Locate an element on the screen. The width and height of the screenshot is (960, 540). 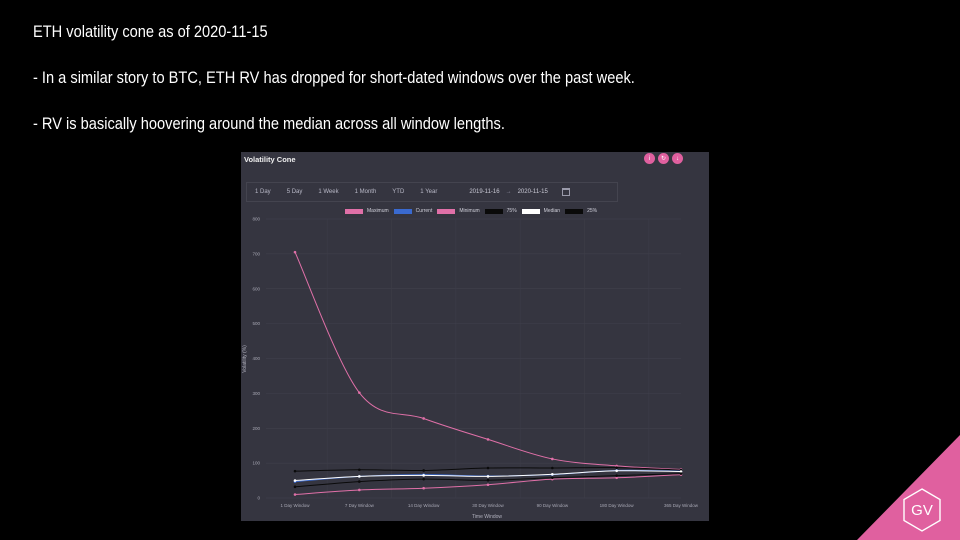
refresh-icon: ↻ is located at coordinates (663, 158).